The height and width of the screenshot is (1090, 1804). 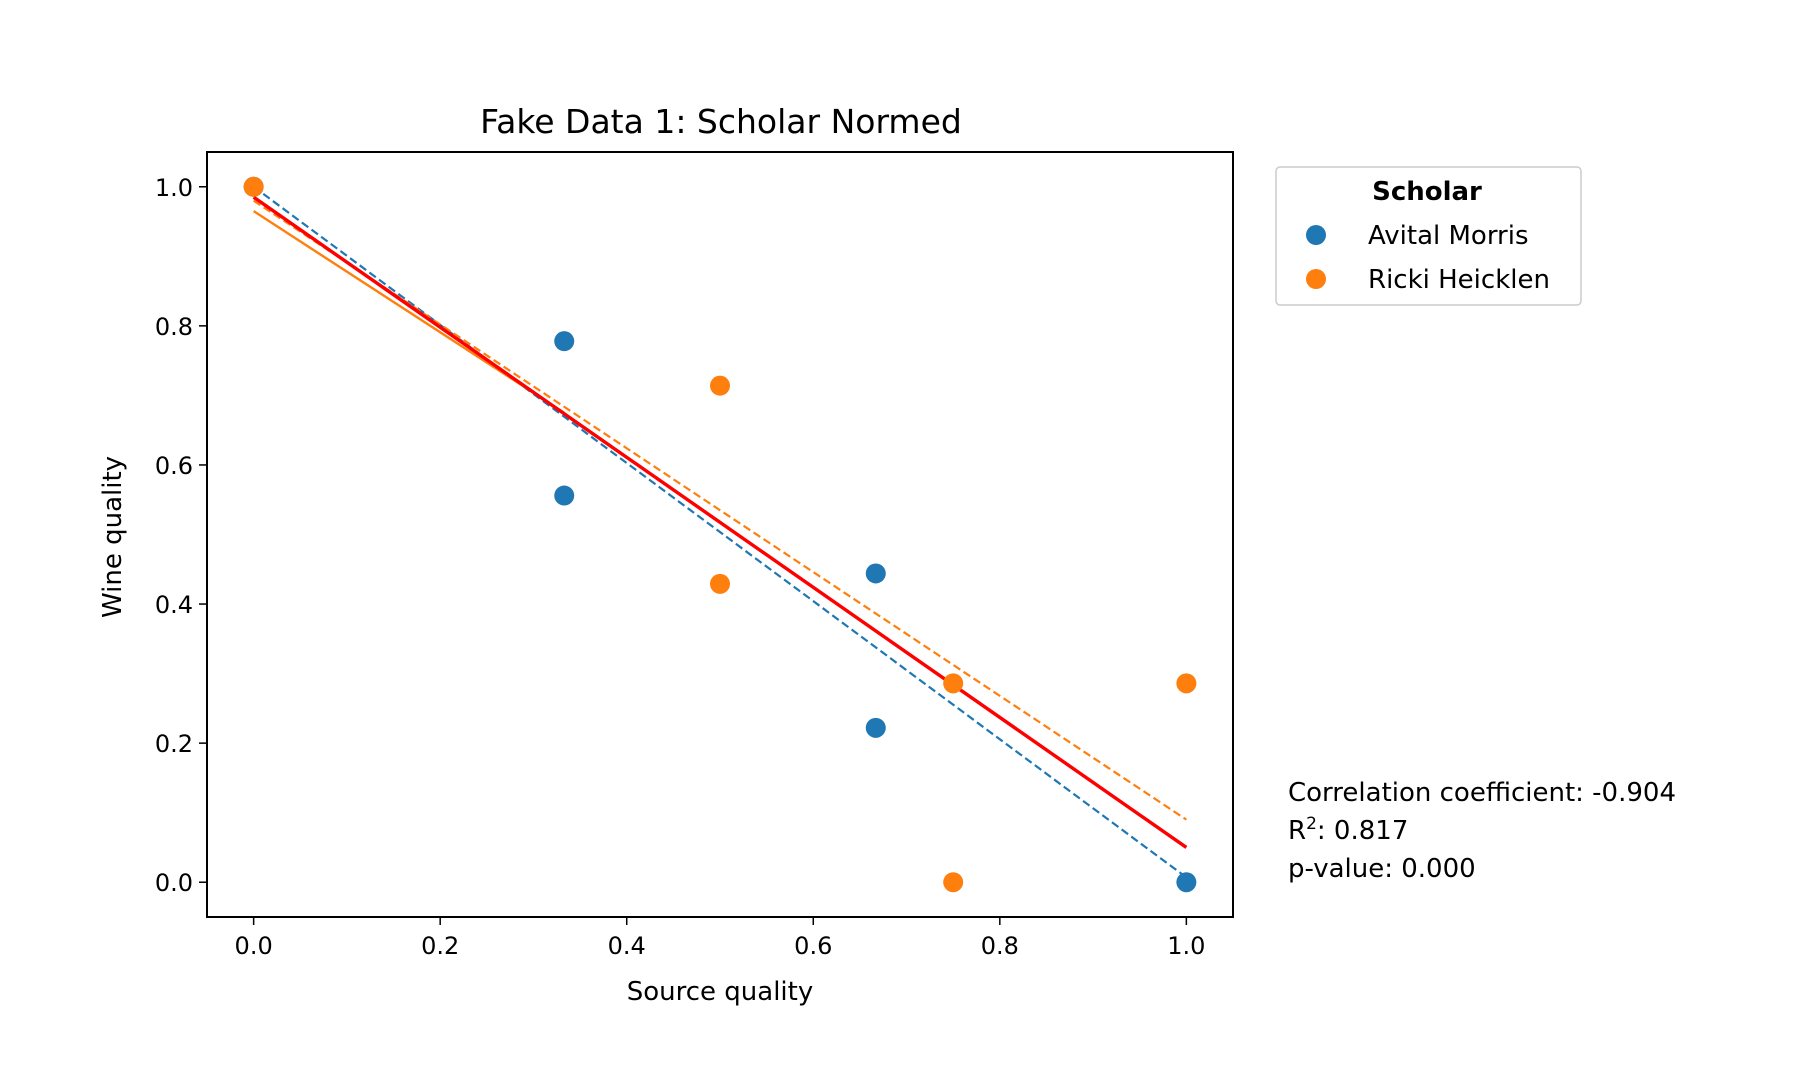 What do you see at coordinates (174, 466) in the screenshot?
I see `y-tick-label: 0.6` at bounding box center [174, 466].